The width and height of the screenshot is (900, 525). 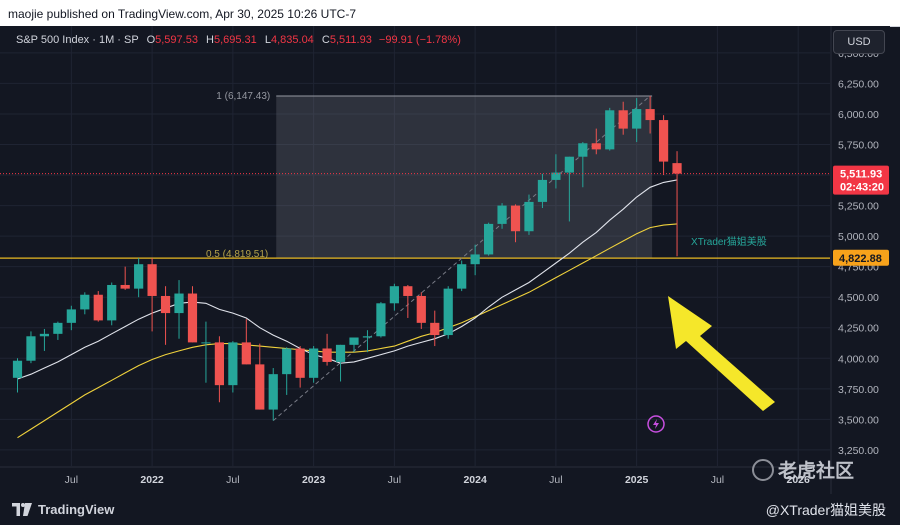 What do you see at coordinates (858, 359) in the screenshot?
I see `y-tick-label: 4,000.00` at bounding box center [858, 359].